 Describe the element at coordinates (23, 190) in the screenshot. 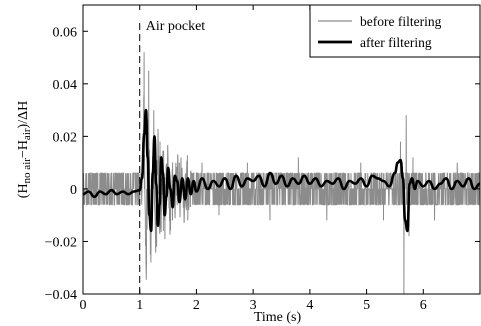

I see `y-axis-label-part: (H` at that location.